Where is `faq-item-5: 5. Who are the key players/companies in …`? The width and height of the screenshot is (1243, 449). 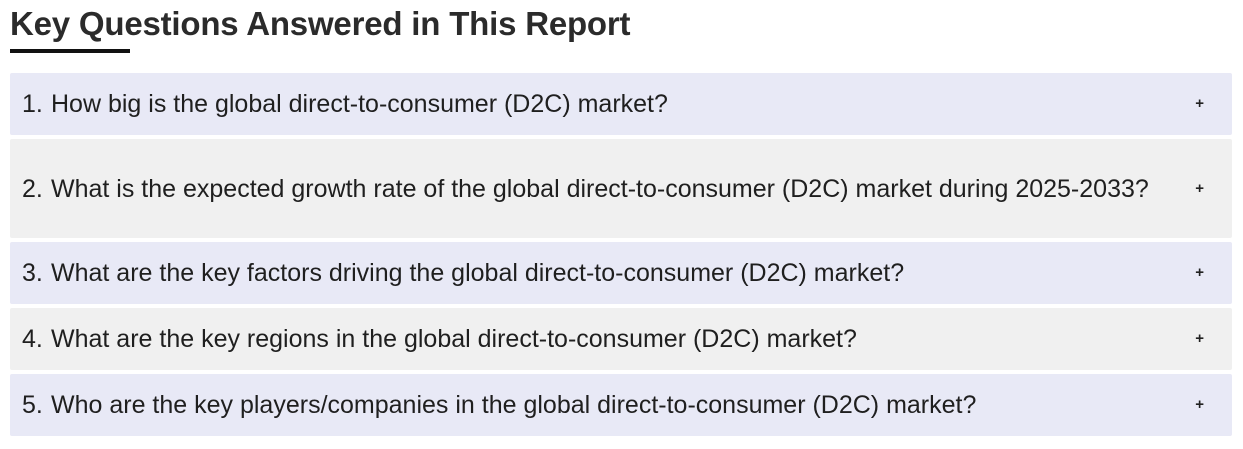 faq-item-5: 5. Who are the key players/companies in … is located at coordinates (621, 405).